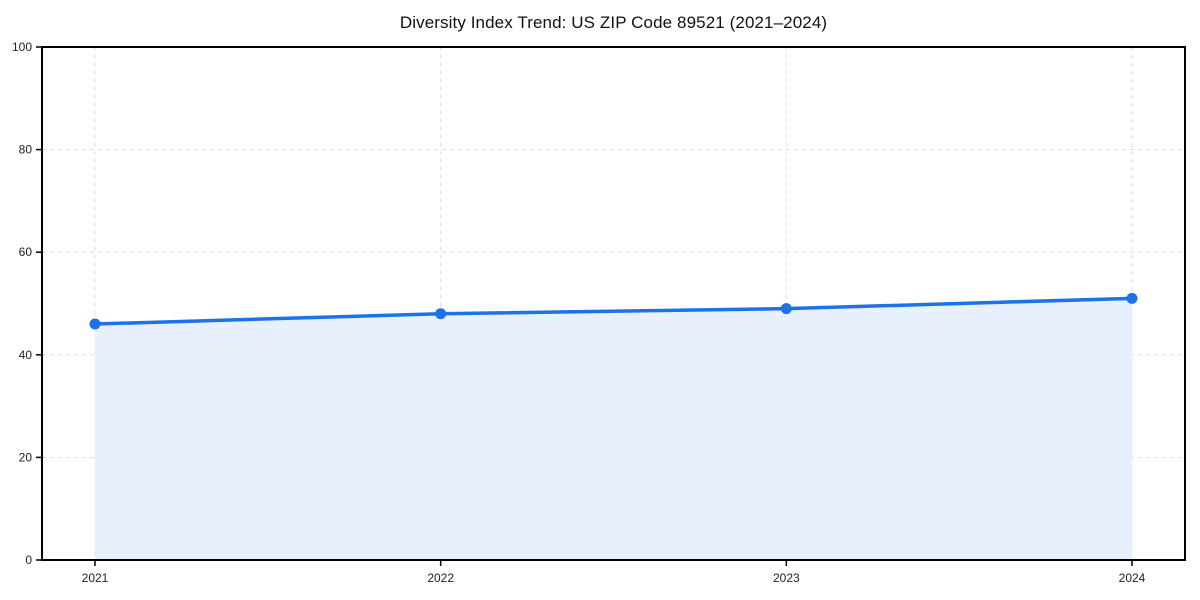 The height and width of the screenshot is (600, 1200). Describe the element at coordinates (1132, 578) in the screenshot. I see `x-tick-label: 2024` at that location.